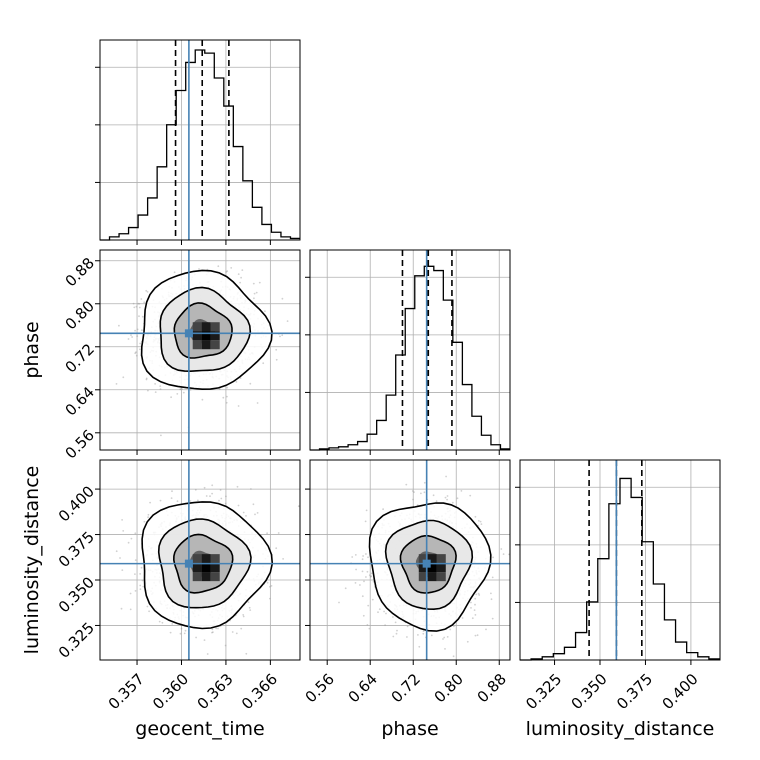 The width and height of the screenshot is (760, 760). I want to click on x-tick-label: 0.72, so click(406, 688).